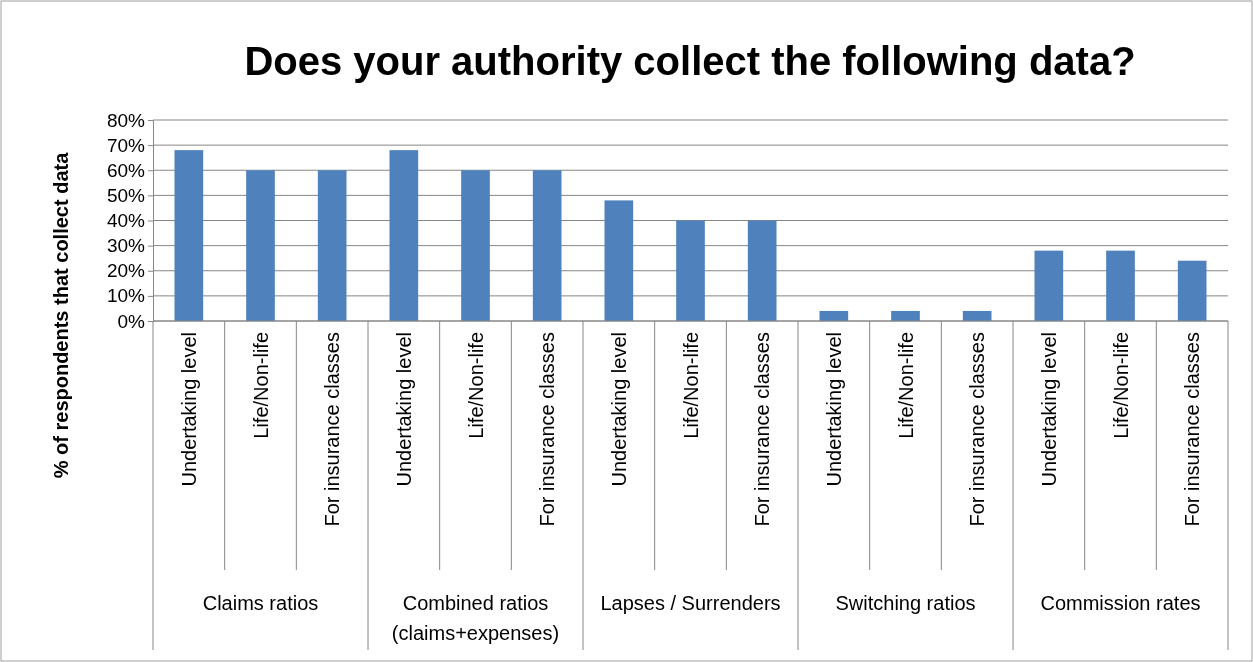 The image size is (1253, 662). What do you see at coordinates (126, 120) in the screenshot?
I see `y-tick-label: 80%` at bounding box center [126, 120].